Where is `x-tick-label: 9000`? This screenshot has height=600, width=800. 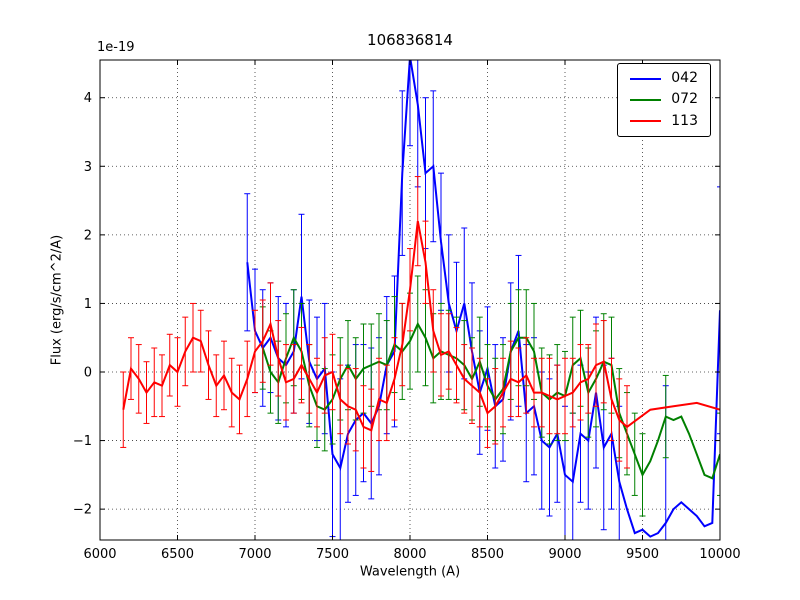 x-tick-label: 9000 is located at coordinates (564, 554).